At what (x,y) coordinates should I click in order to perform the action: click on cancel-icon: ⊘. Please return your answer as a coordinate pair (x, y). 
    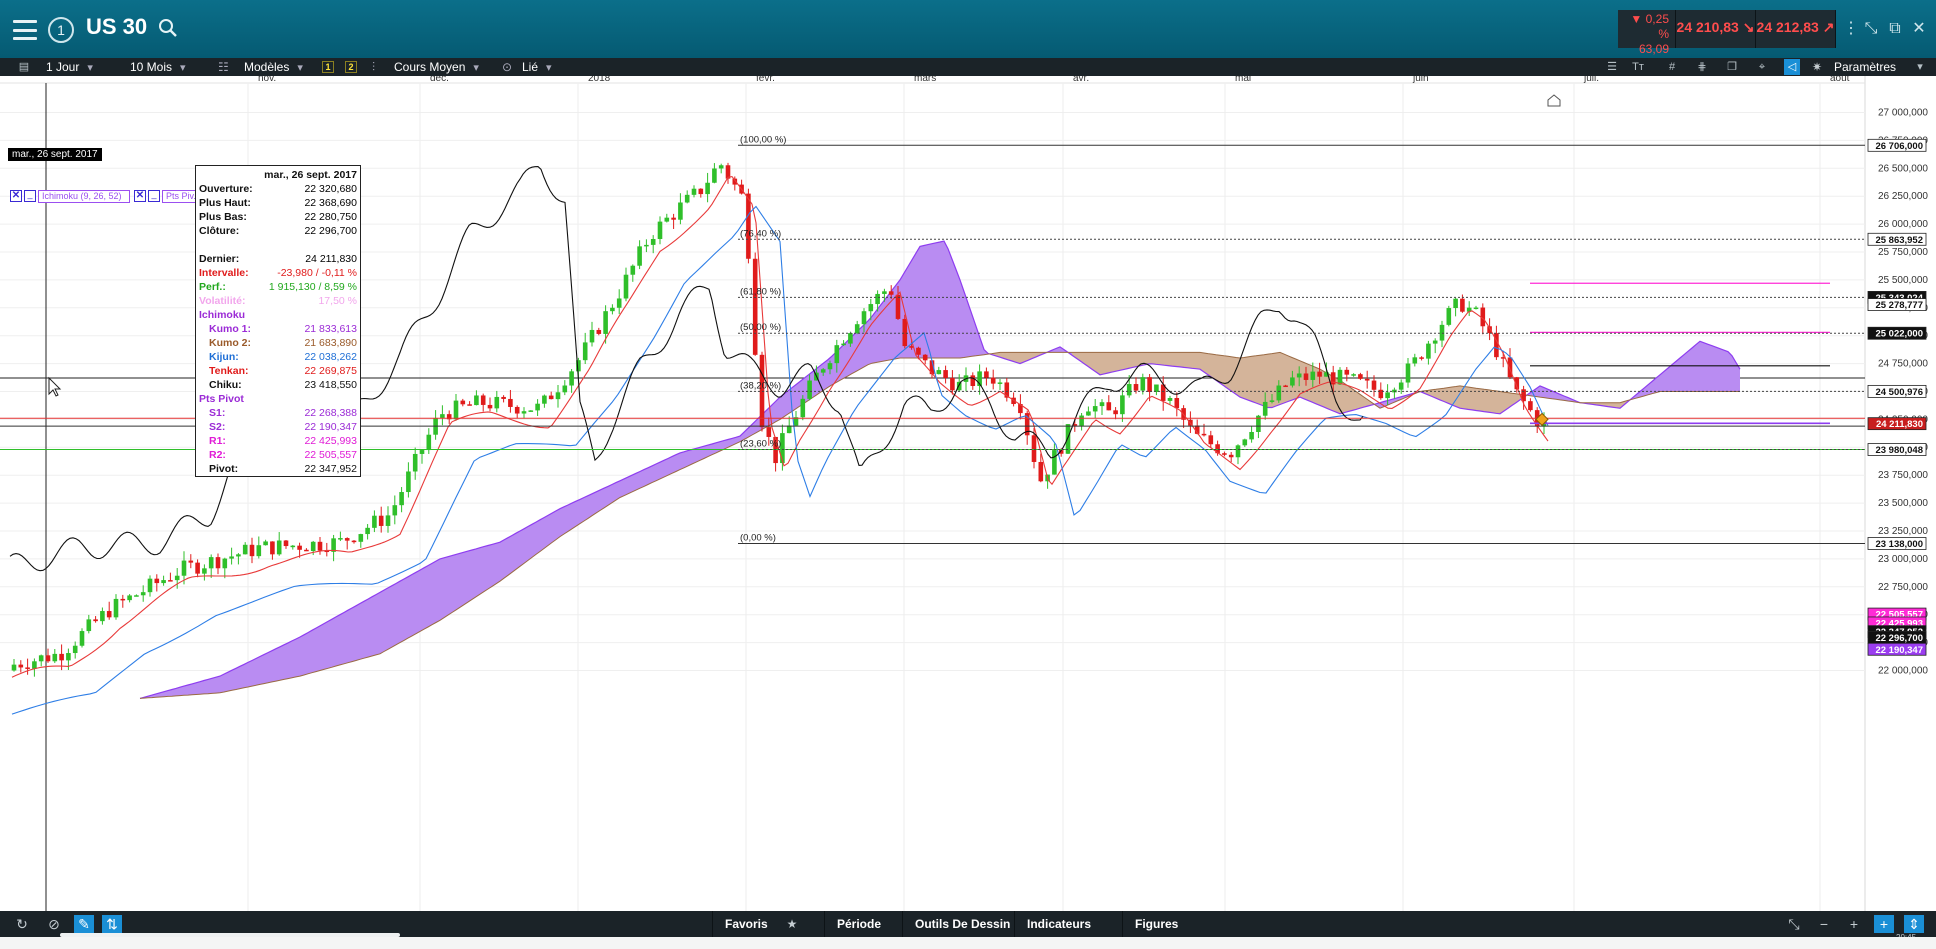
    Looking at the image, I should click on (54, 924).